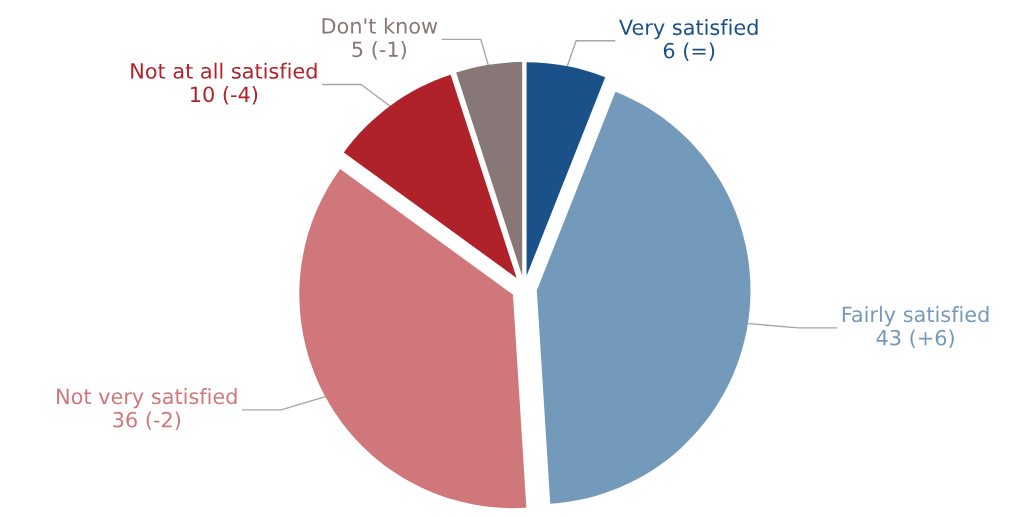 Image resolution: width=1027 pixels, height=517 pixels. Describe the element at coordinates (689, 51) in the screenshot. I see `data-label: 6 (=)` at that location.